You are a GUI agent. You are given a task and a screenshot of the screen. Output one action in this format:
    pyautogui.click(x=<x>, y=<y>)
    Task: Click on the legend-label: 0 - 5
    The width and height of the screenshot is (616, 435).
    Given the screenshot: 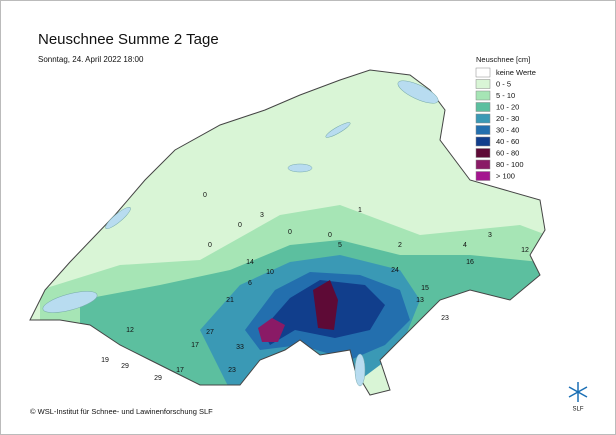 What is the action you would take?
    pyautogui.click(x=503, y=83)
    